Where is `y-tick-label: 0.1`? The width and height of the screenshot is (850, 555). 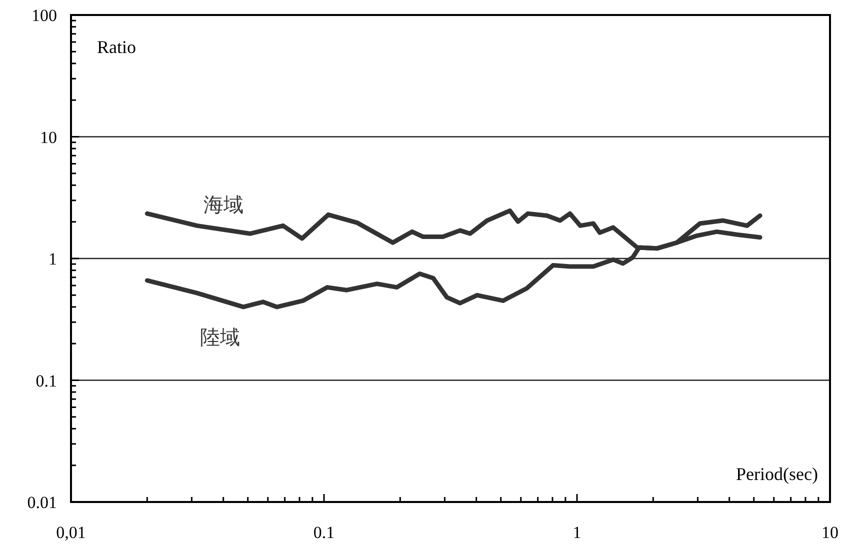
y-tick-label: 0.1 is located at coordinates (46, 380).